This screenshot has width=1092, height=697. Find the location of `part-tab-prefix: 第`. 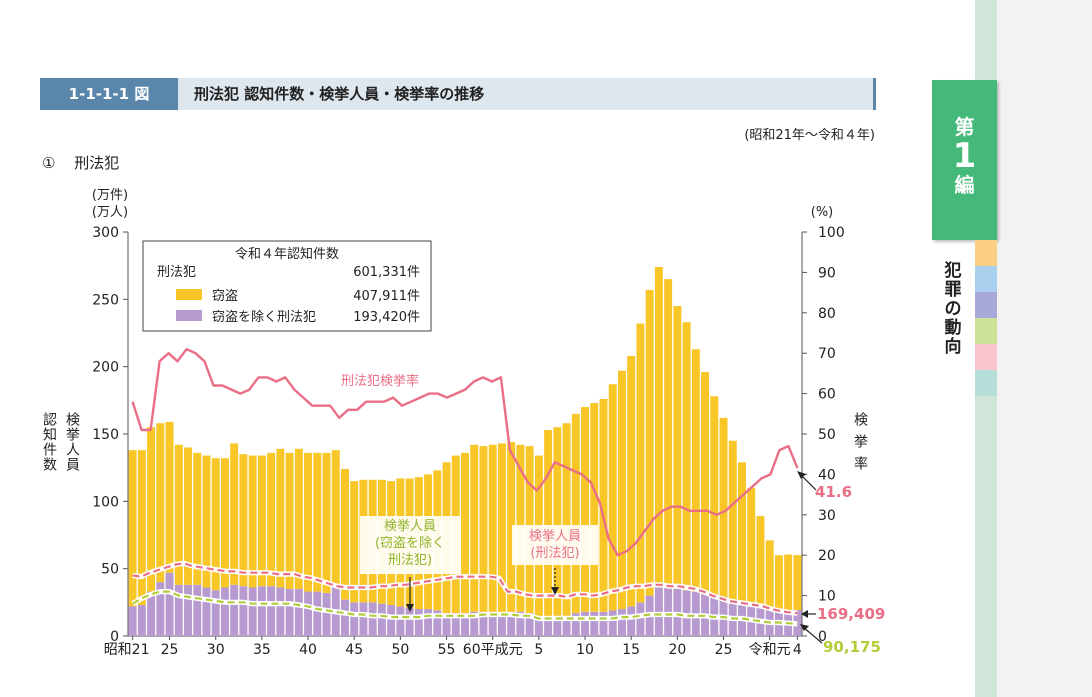

part-tab-prefix: 第 is located at coordinates (964, 127).